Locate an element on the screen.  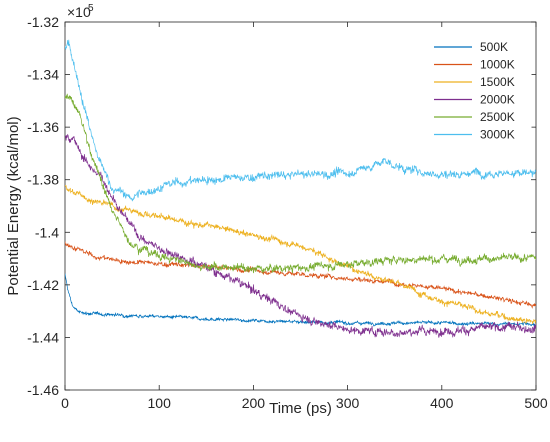
legend-items: 500K 1000K 1500K 2000K 2500K 3000K is located at coordinates (474, 91).